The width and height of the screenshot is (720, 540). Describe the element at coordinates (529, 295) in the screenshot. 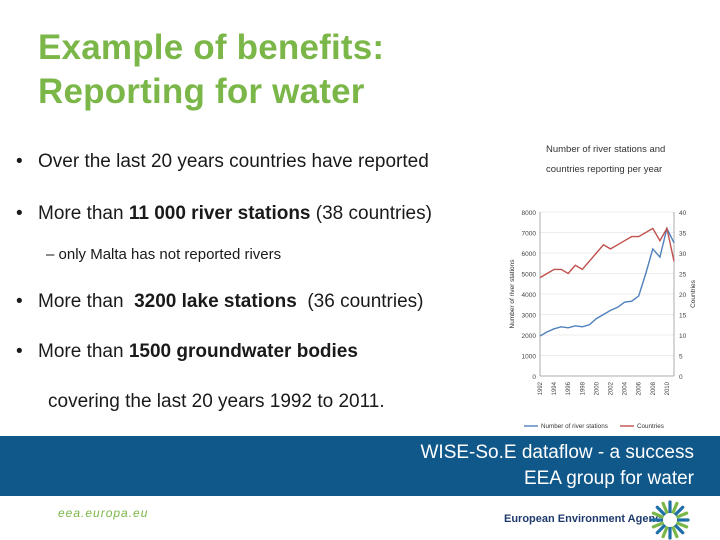

I see `y-tick-label: 4000` at that location.